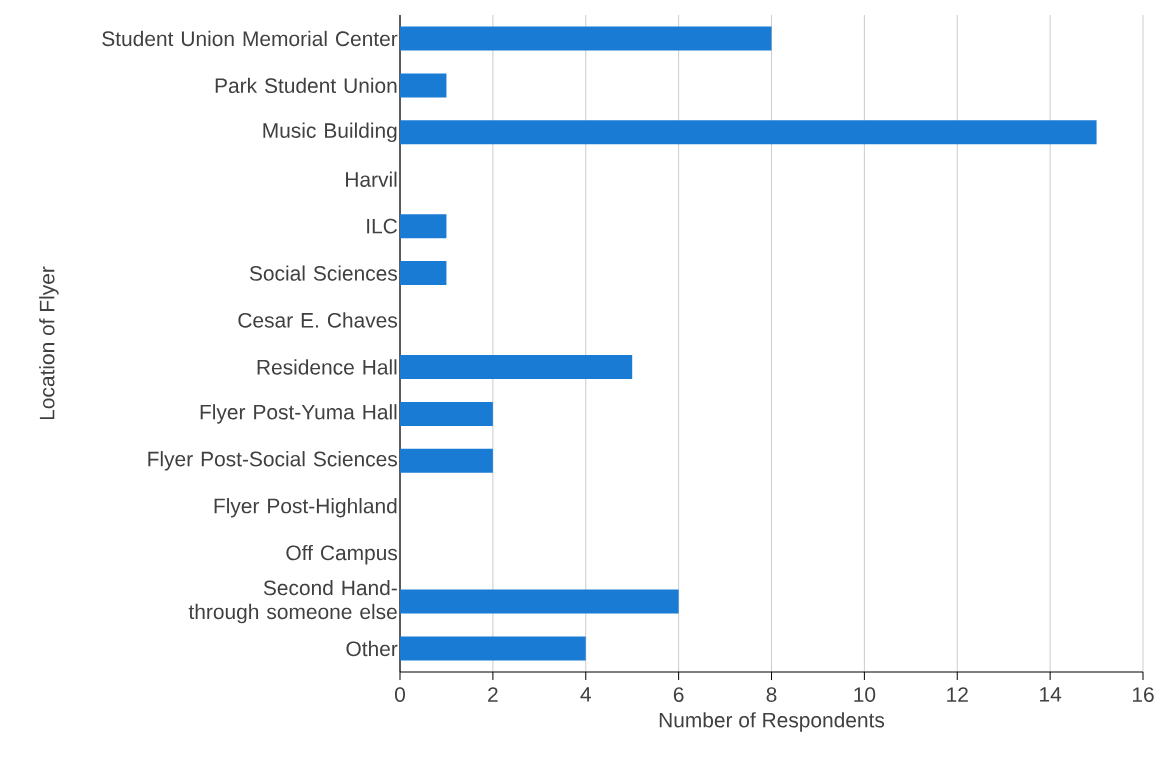  Describe the element at coordinates (49, 343) in the screenshot. I see `y-axis-title: Location of Flyer` at that location.